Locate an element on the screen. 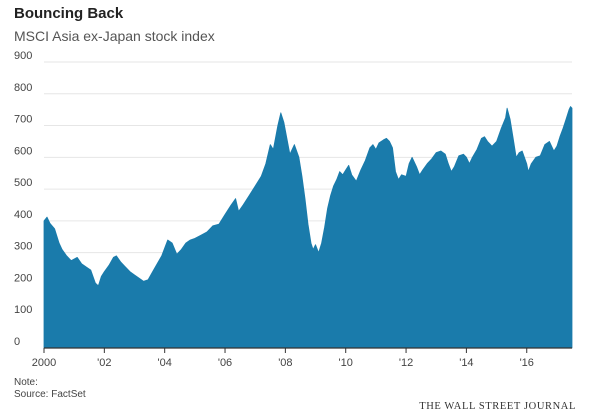 The image size is (600, 418). x-tick-label: '10 is located at coordinates (346, 363).